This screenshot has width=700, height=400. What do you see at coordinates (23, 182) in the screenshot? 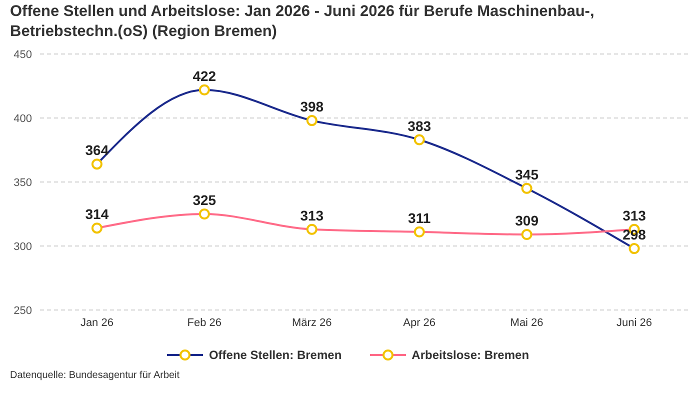
I see `y-tick-label: 350` at bounding box center [23, 182].